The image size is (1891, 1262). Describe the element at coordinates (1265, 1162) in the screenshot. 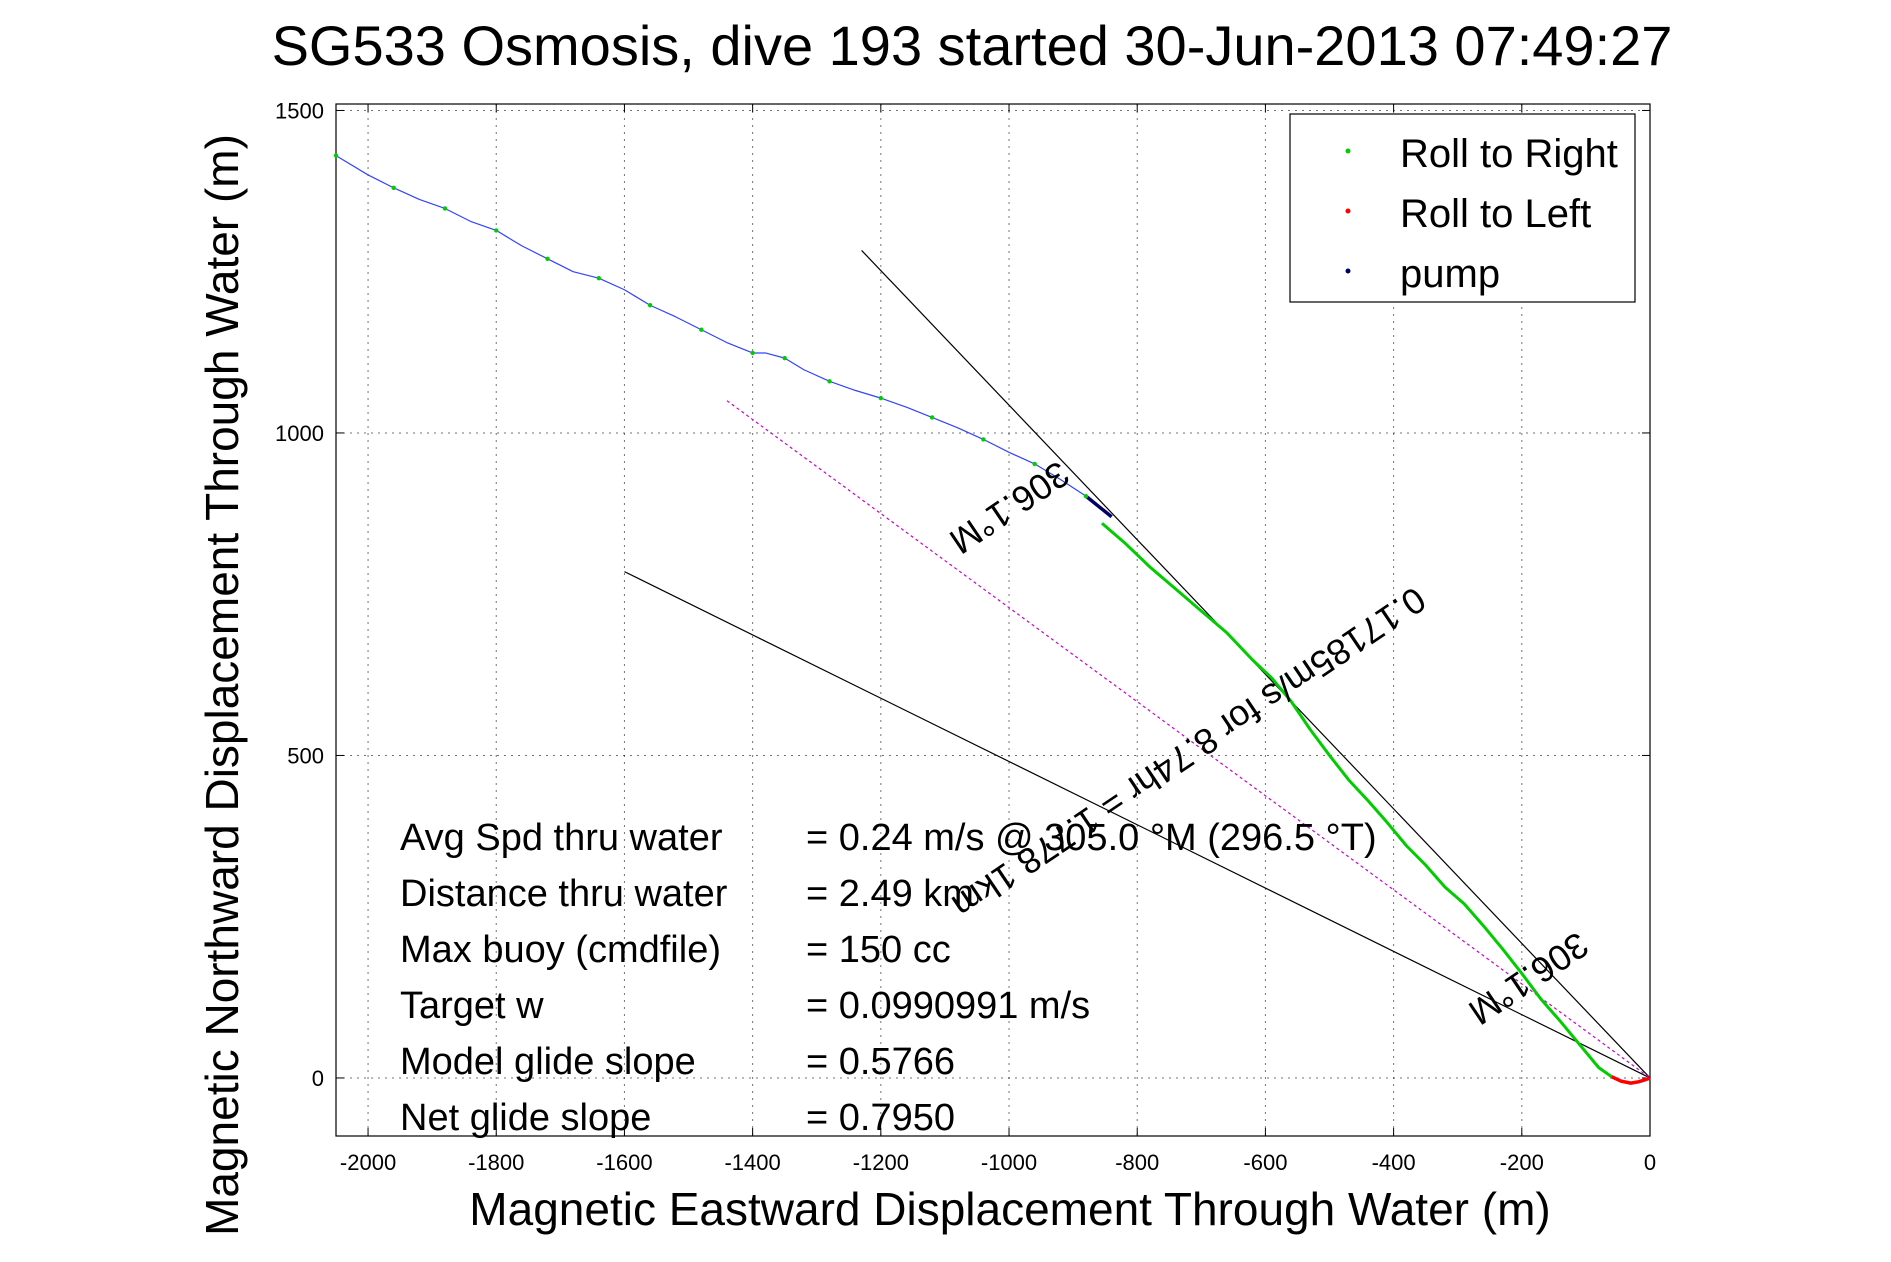

I see `x-tick-label: -600` at that location.